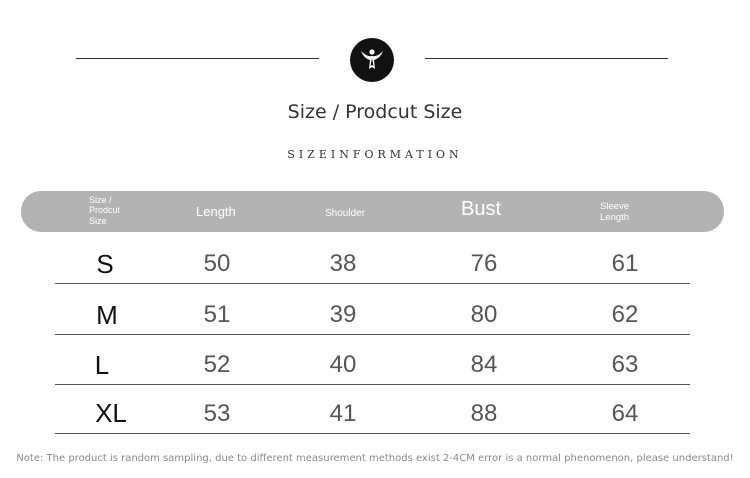 The image size is (750, 478). I want to click on row-l-bust: 84, so click(484, 364).